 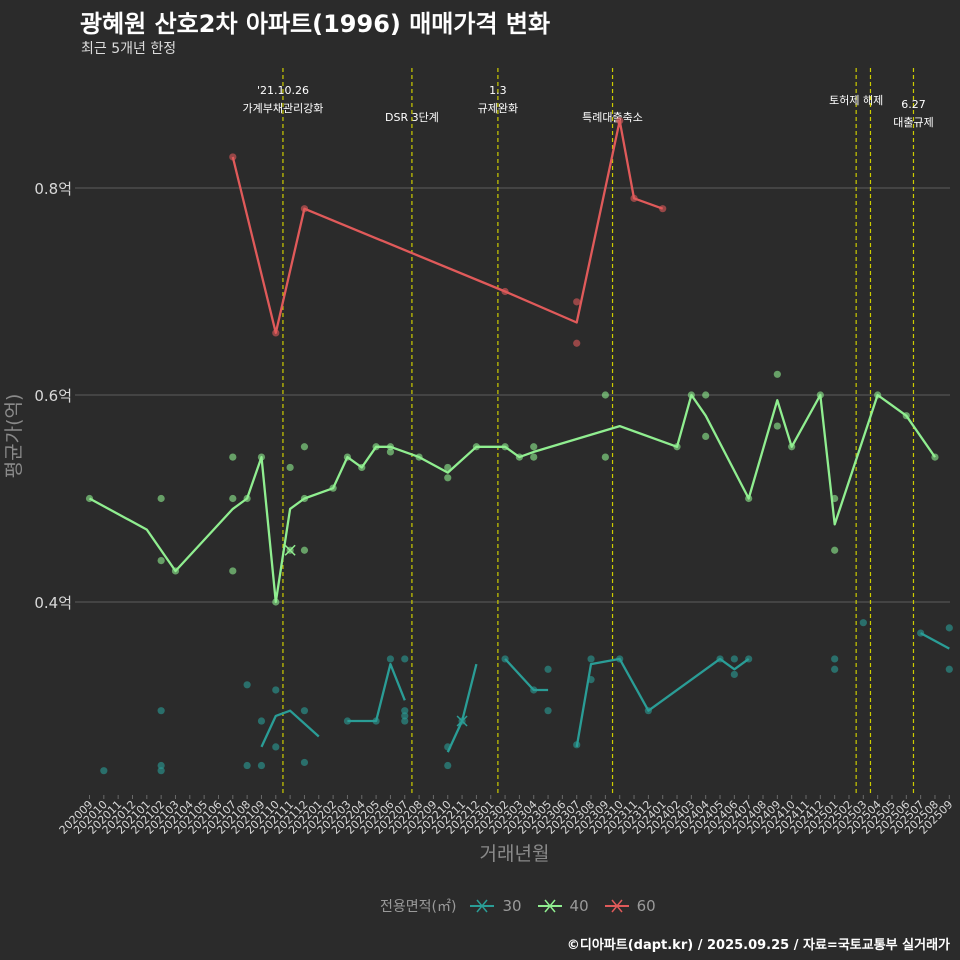 What do you see at coordinates (579, 906) in the screenshot?
I see `legend-label-40: 40` at bounding box center [579, 906].